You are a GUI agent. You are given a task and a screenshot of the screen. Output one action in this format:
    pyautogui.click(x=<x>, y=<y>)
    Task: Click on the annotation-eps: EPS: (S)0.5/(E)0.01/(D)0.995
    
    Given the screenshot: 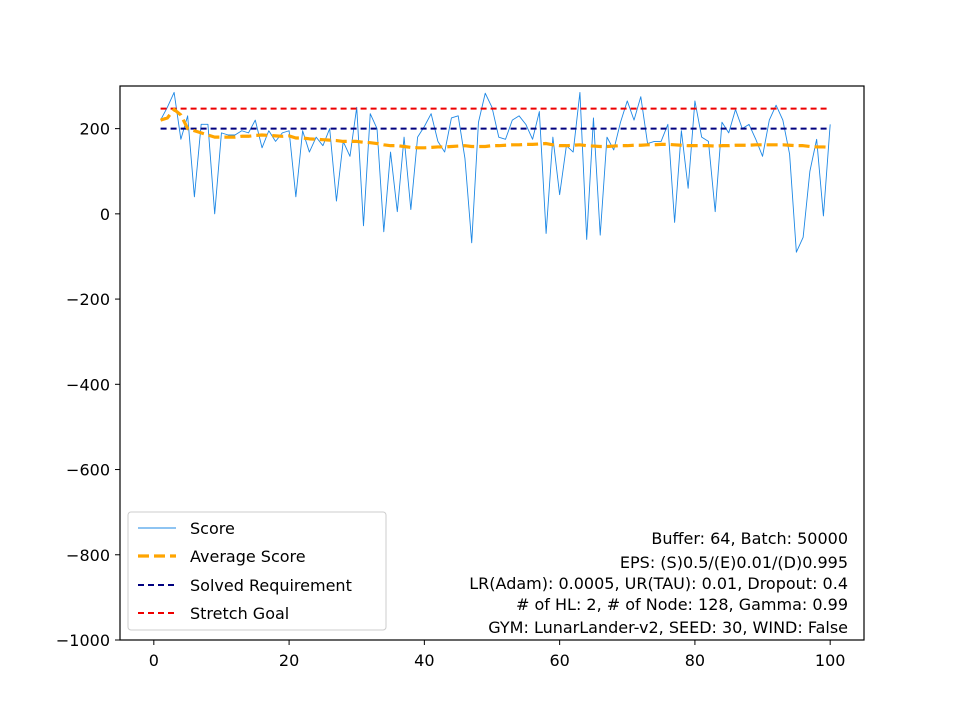 What is the action you would take?
    pyautogui.click(x=734, y=562)
    